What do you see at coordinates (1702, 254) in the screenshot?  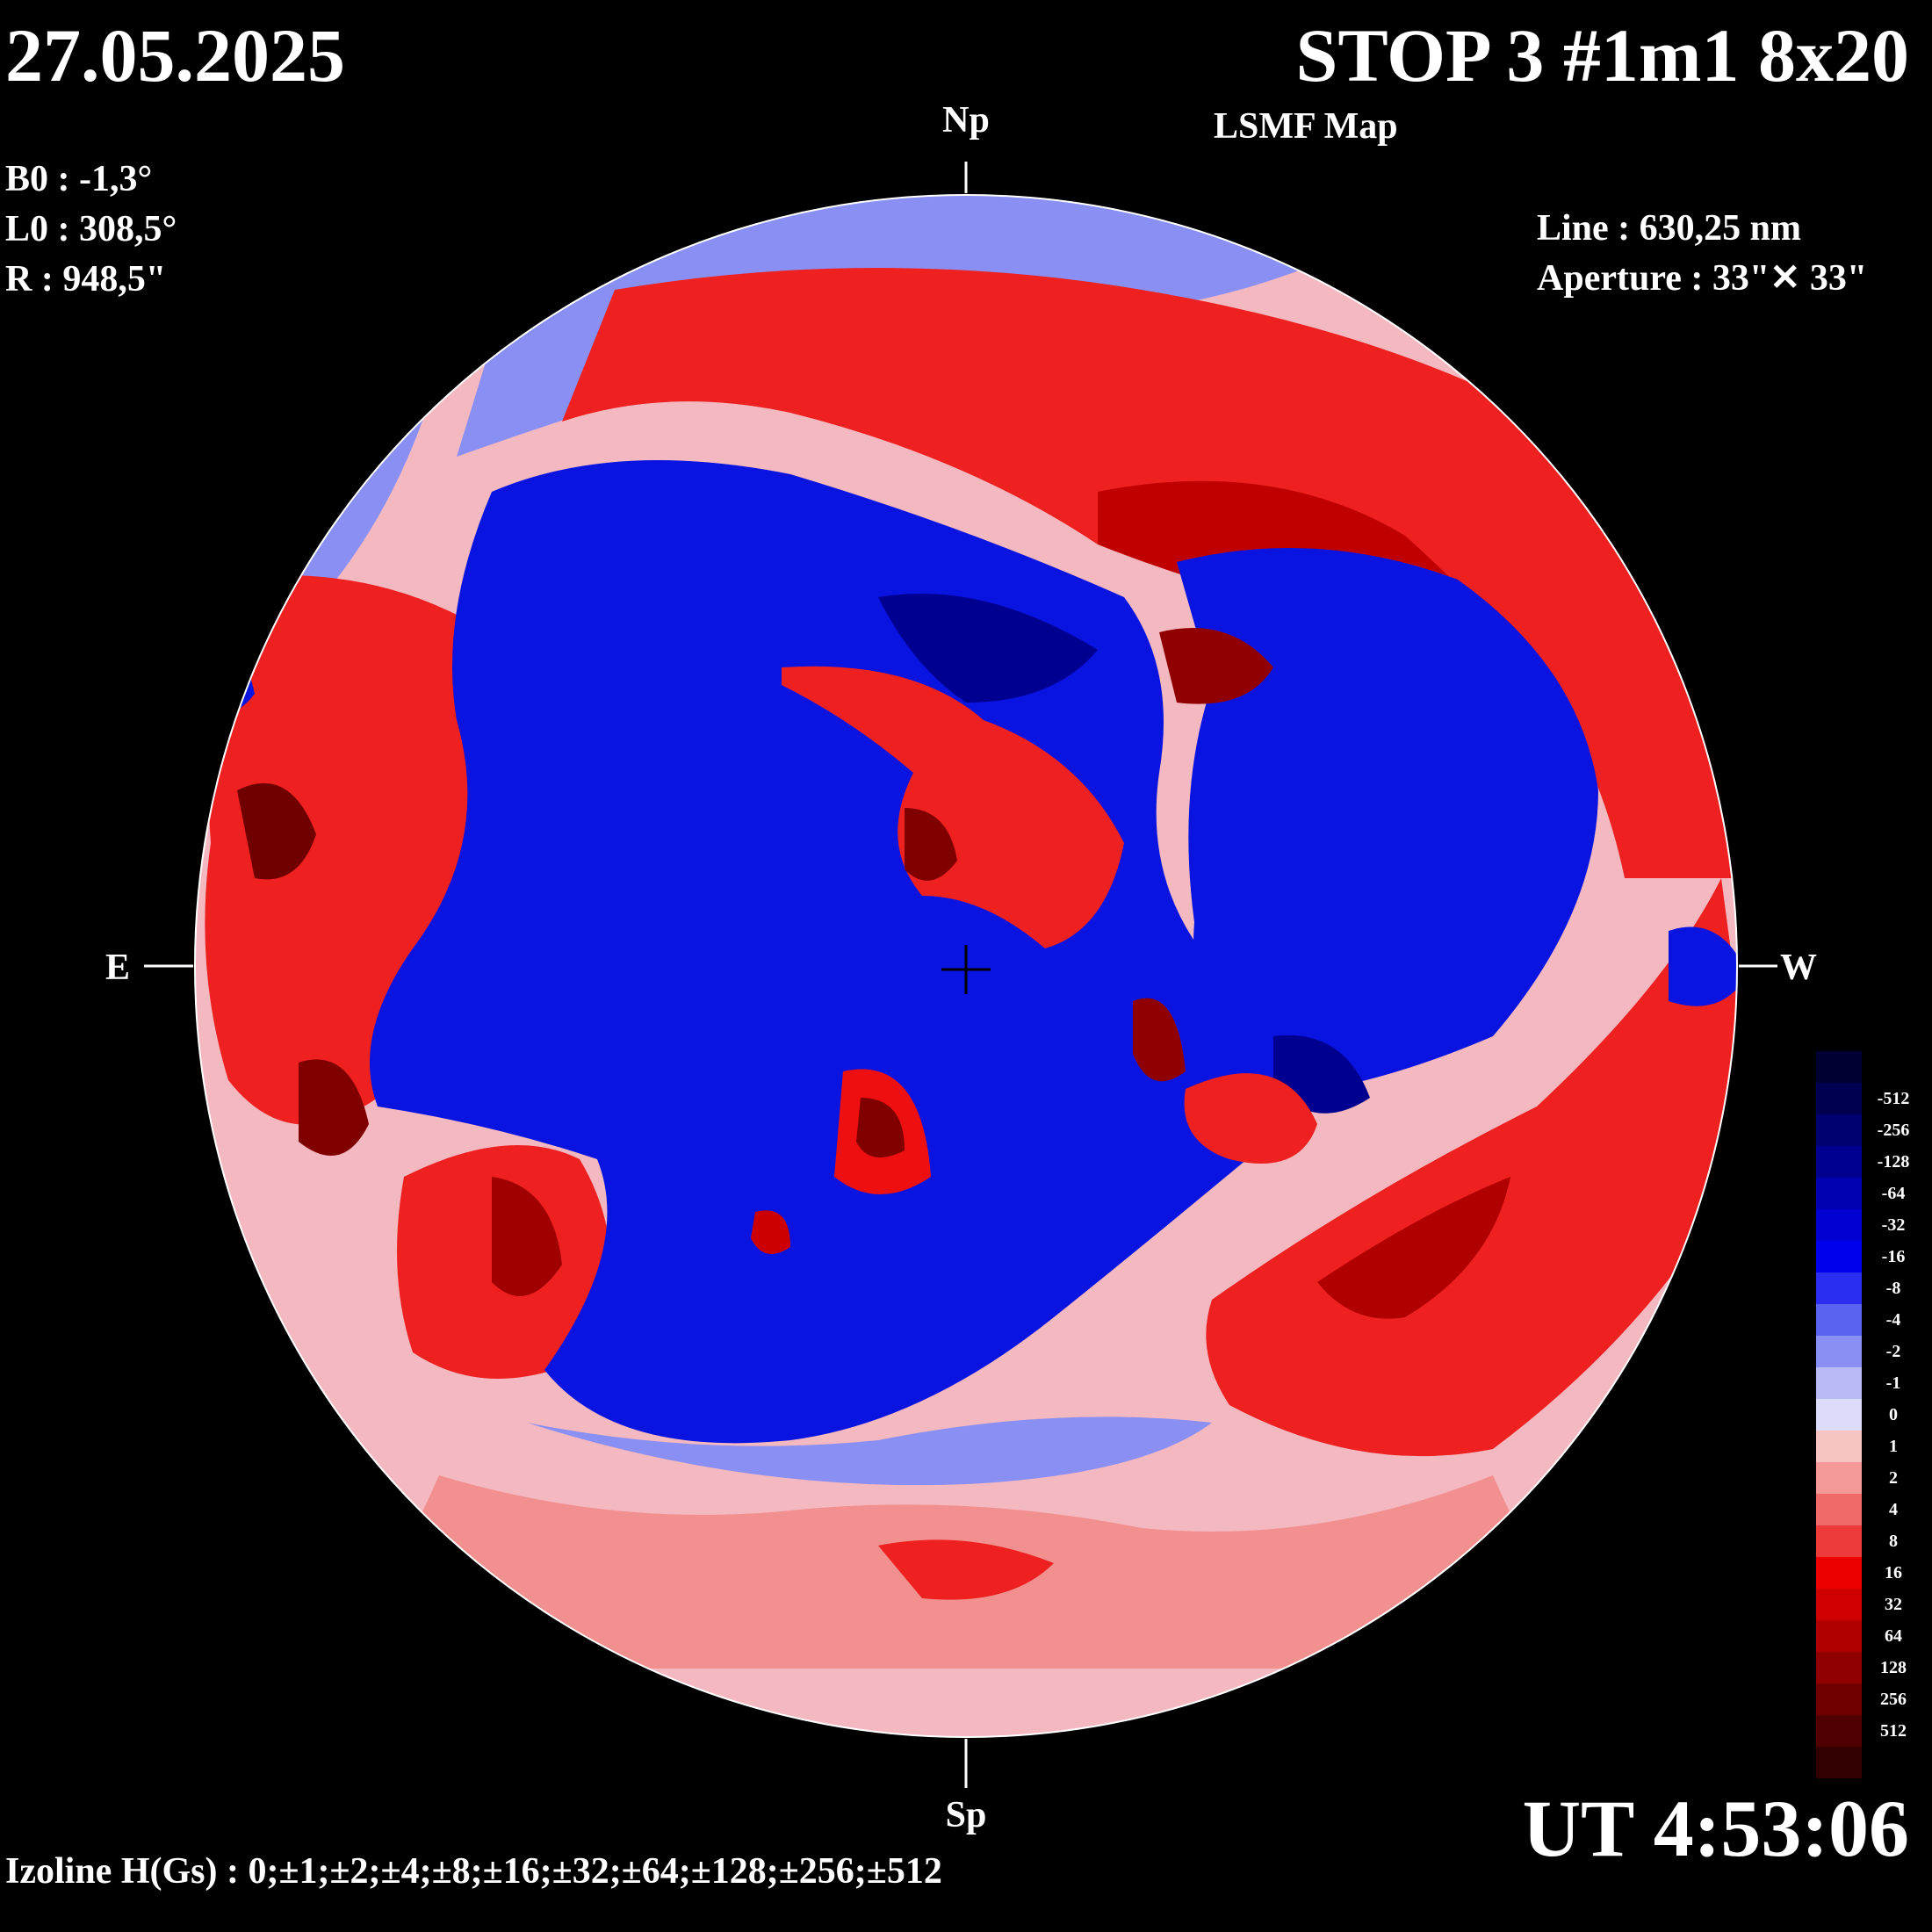 I see `observation-parameters: Line : 630,25 nm Aperture : 33"✕ 33"` at bounding box center [1702, 254].